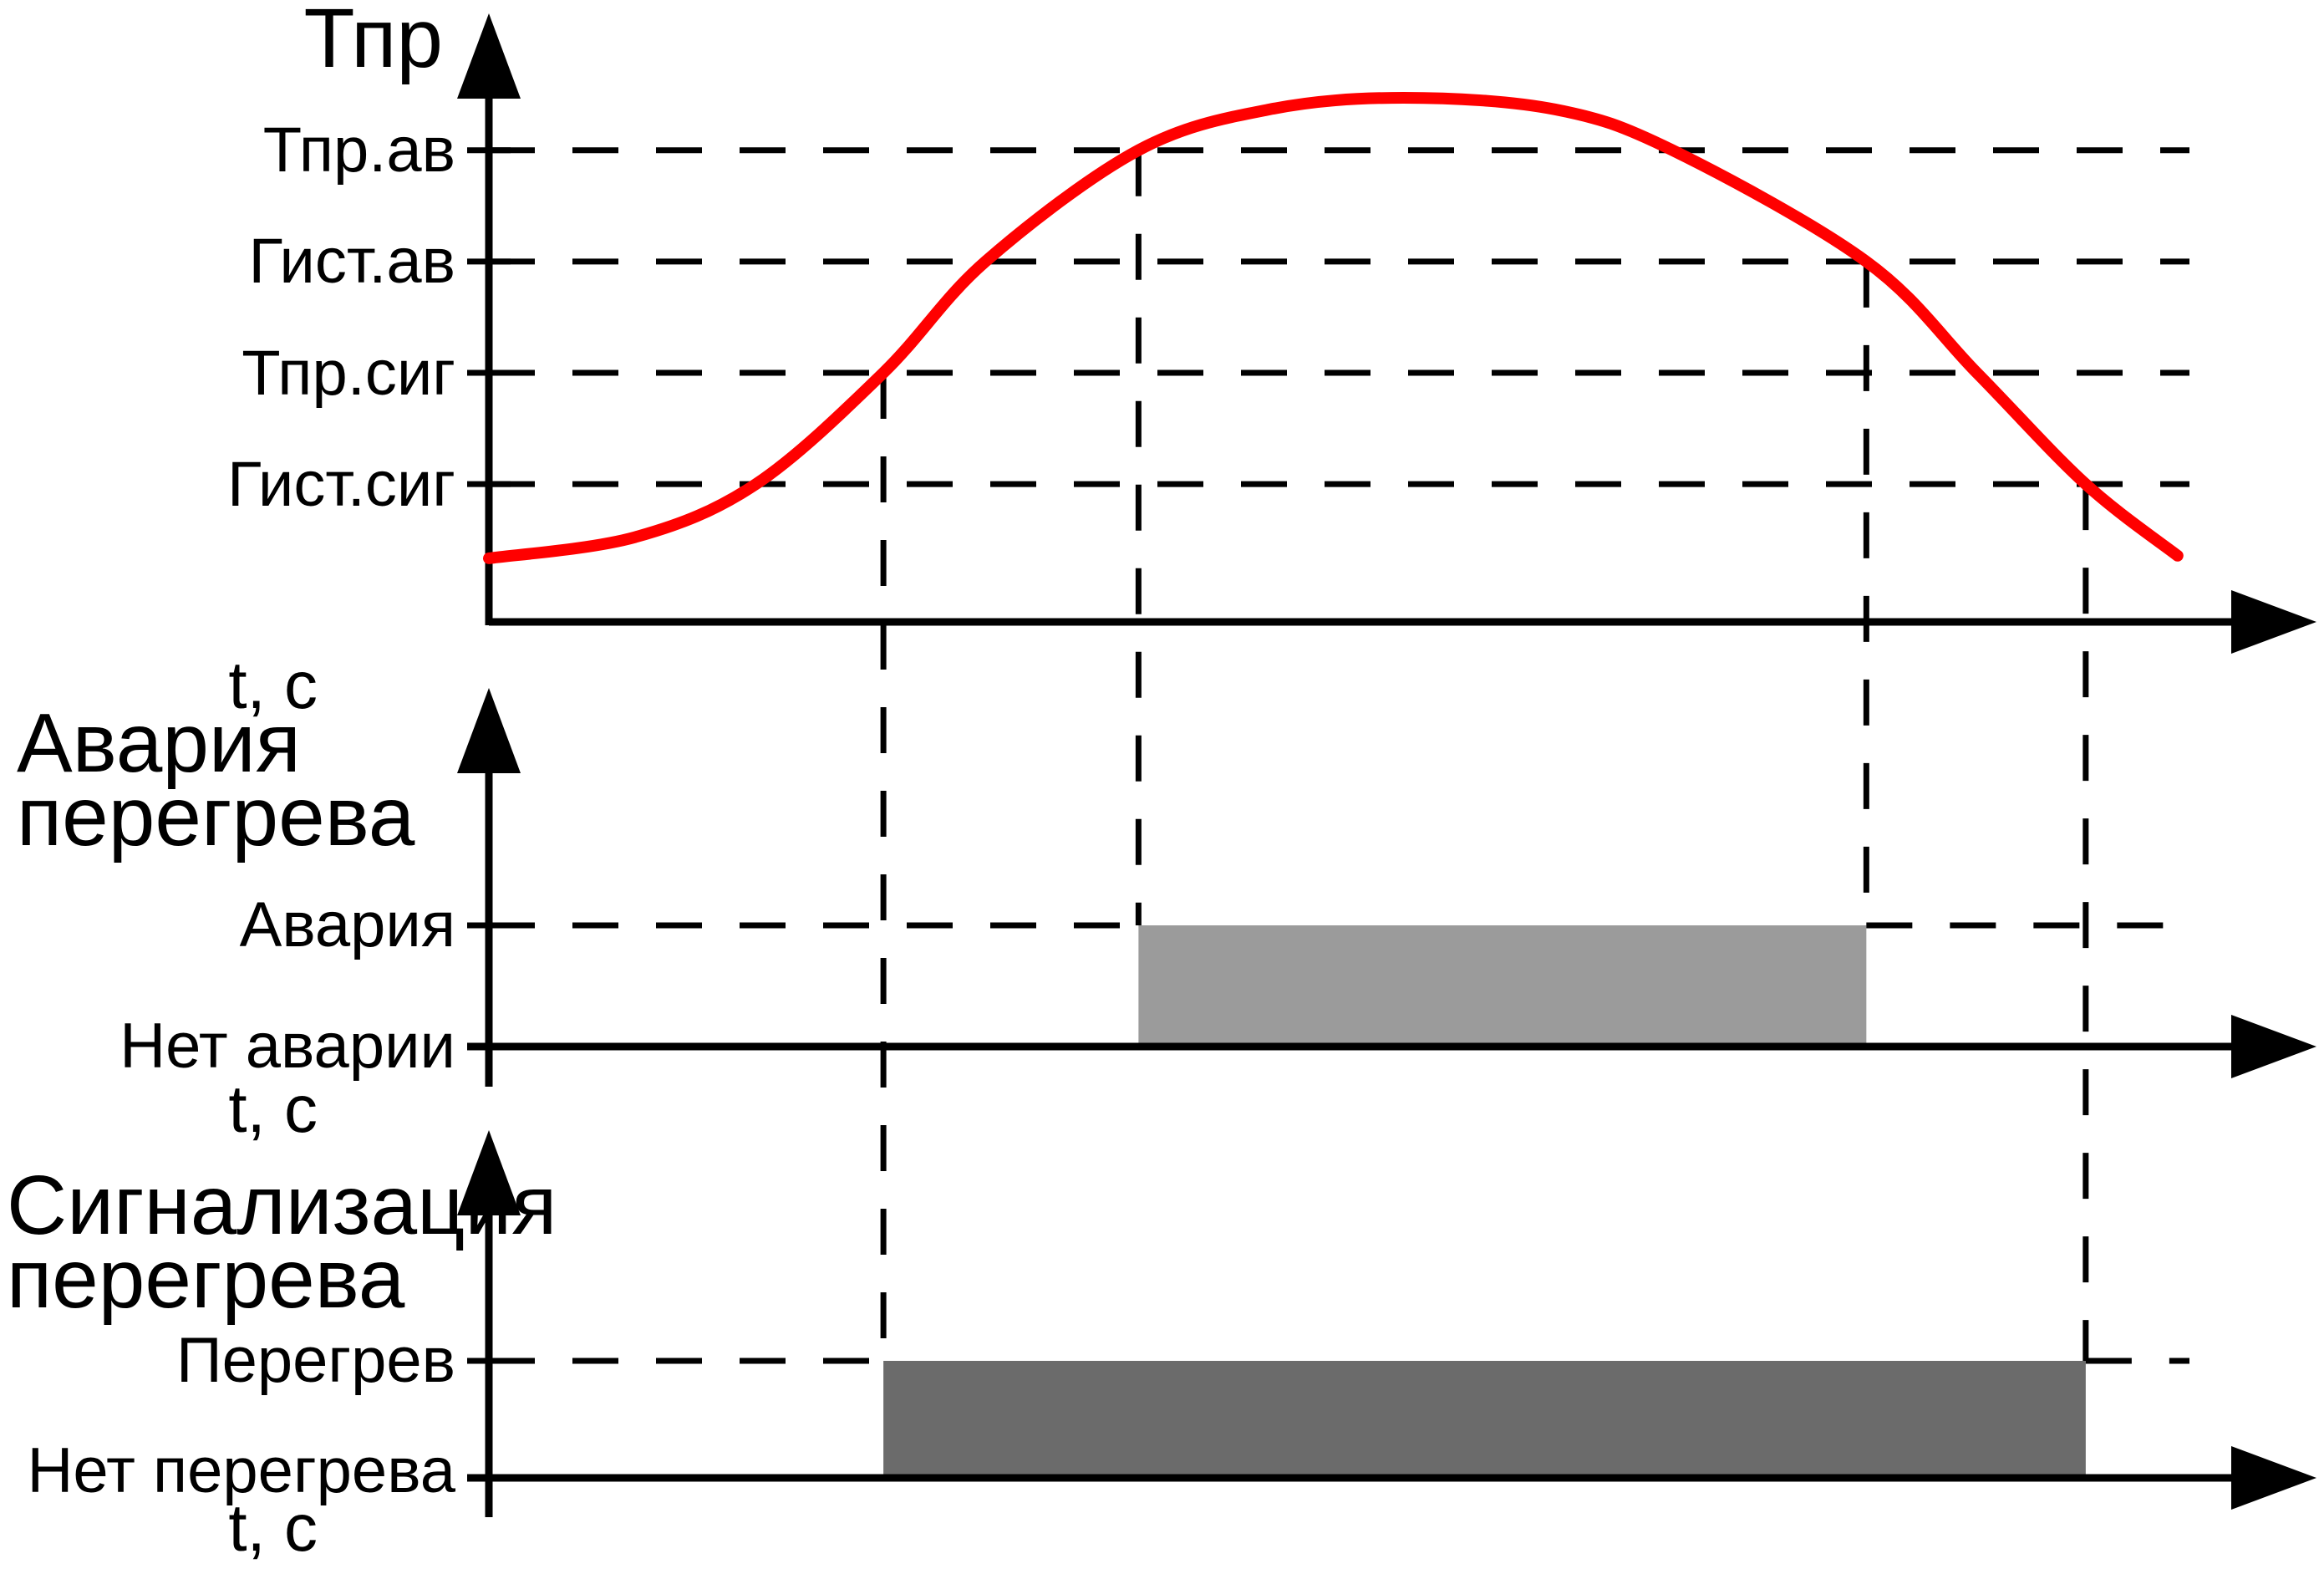  What do you see at coordinates (489, 1172) in the screenshot?
I see `bottom-y-axis-arrow` at bounding box center [489, 1172].